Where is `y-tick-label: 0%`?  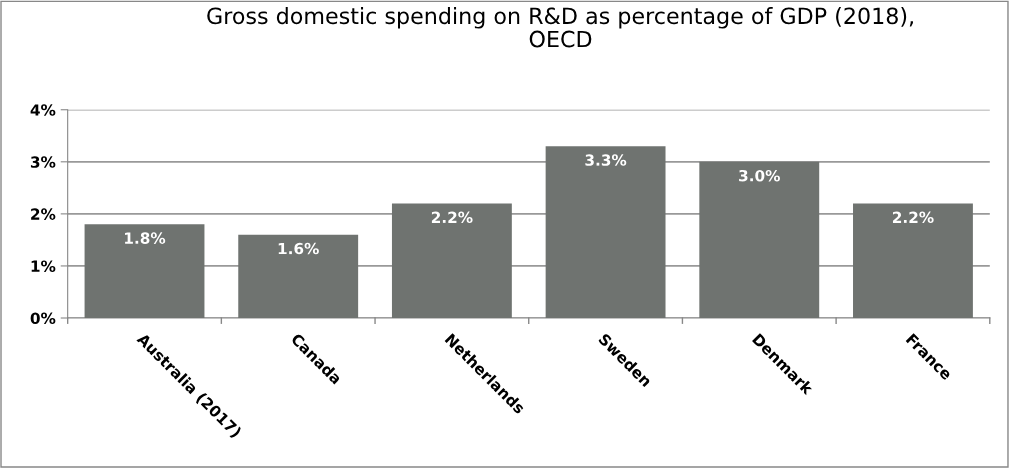 y-tick-label: 0% is located at coordinates (43, 318).